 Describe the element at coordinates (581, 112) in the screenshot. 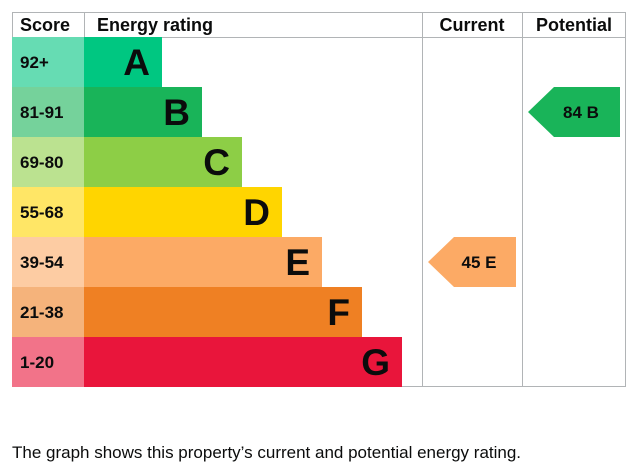

I see `potential-rating-label: 84 B` at that location.